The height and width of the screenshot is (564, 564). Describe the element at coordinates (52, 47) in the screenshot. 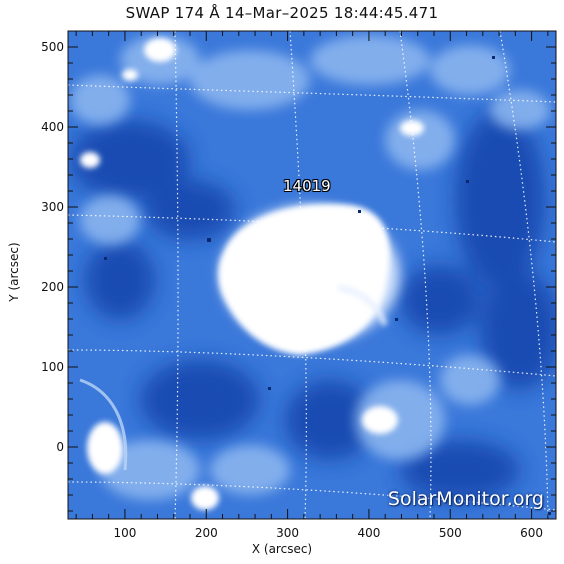

I see `y-tick-label: 500` at that location.